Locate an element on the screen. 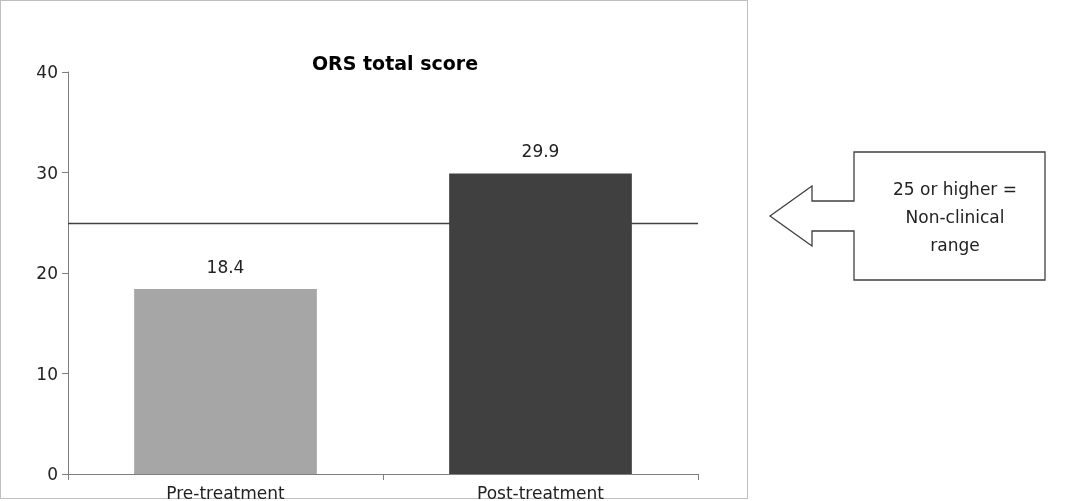  text: 25 or higher = Non-clinical range is located at coordinates (955, 217).